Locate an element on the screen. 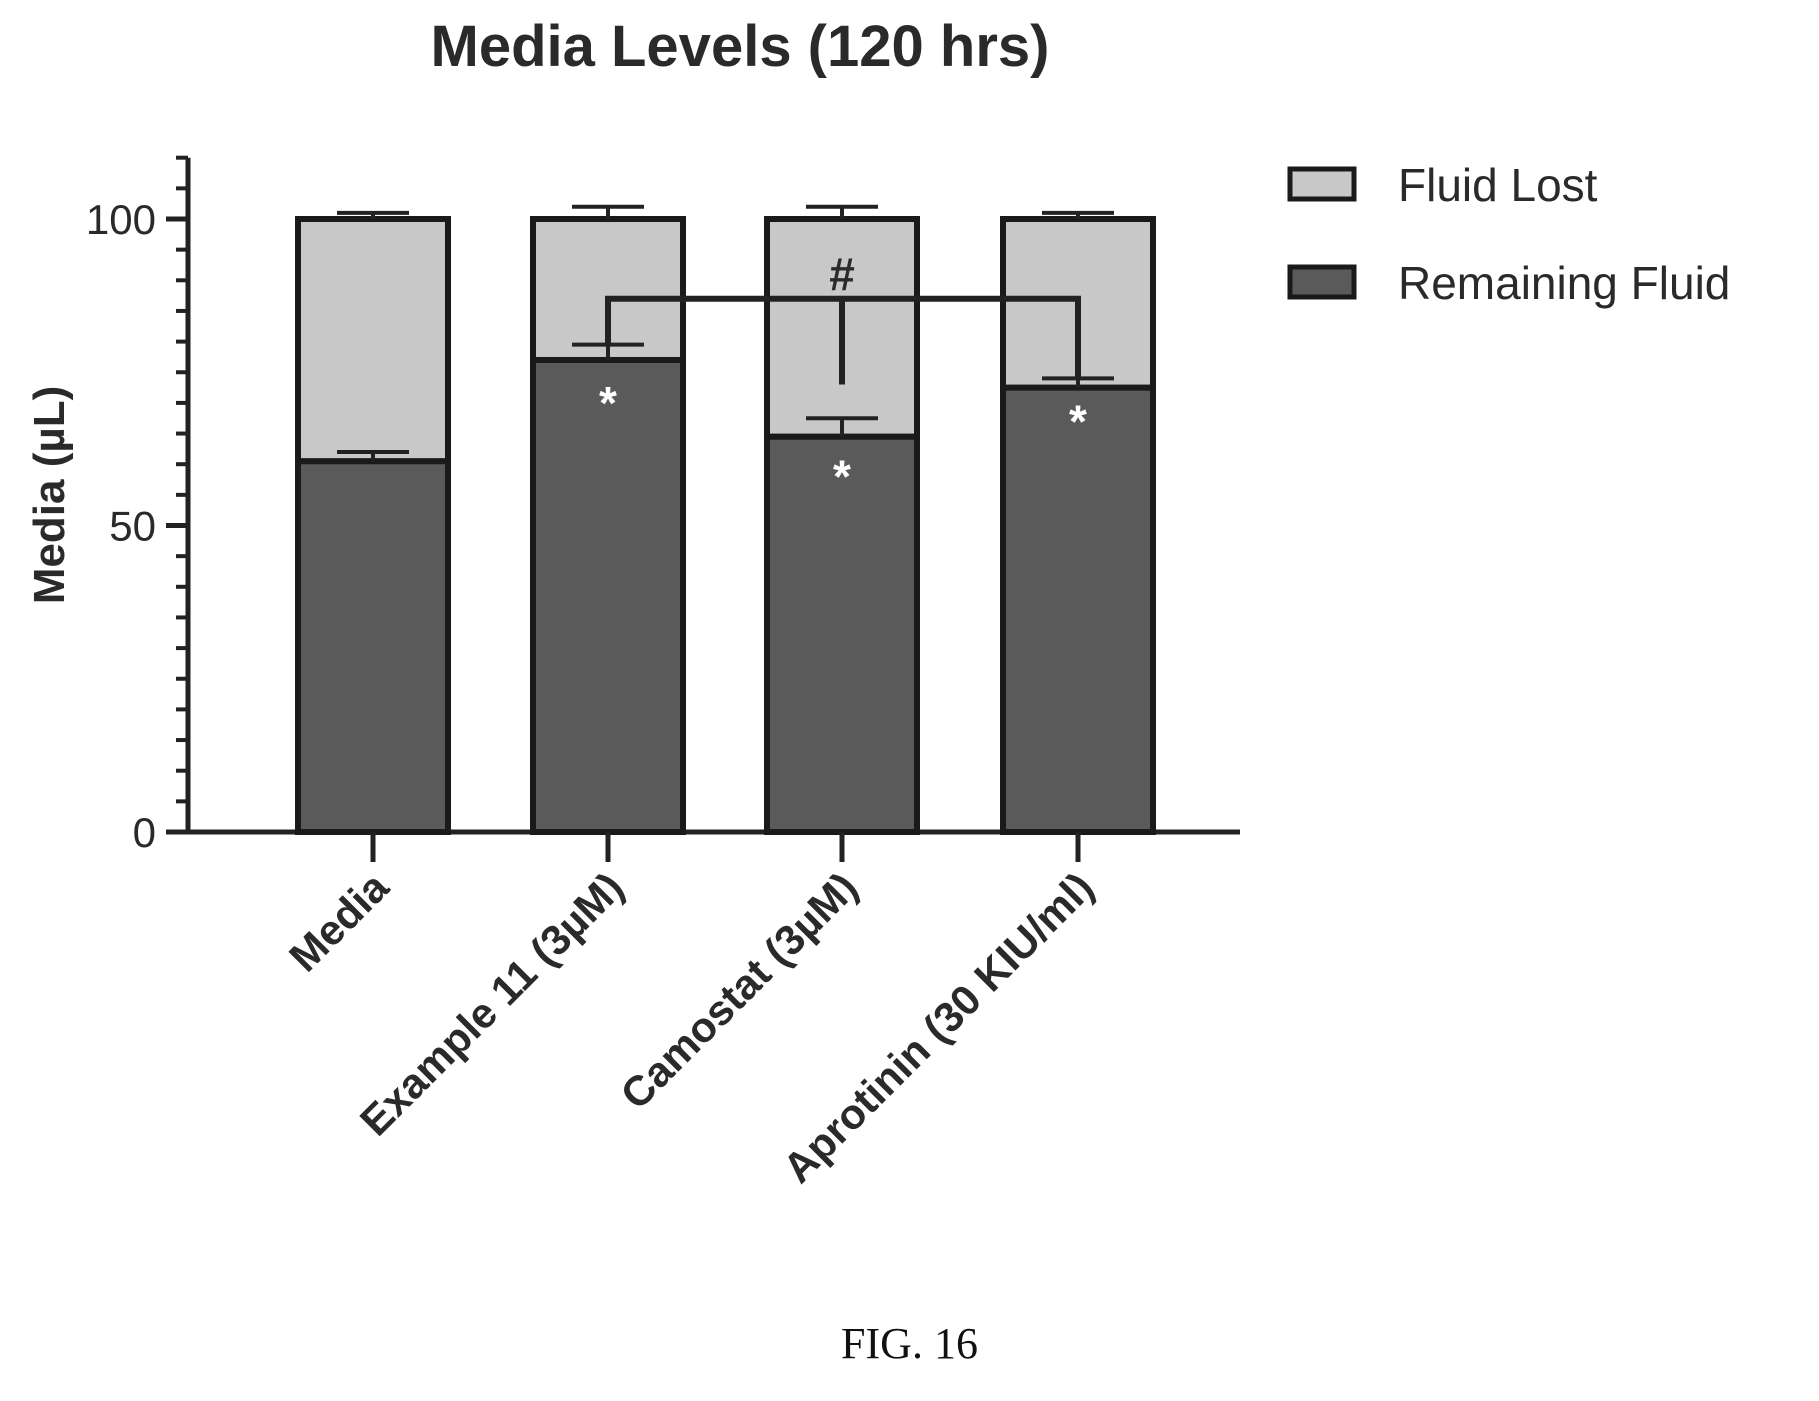  legend-label: Fluid Lost is located at coordinates (1498, 185).